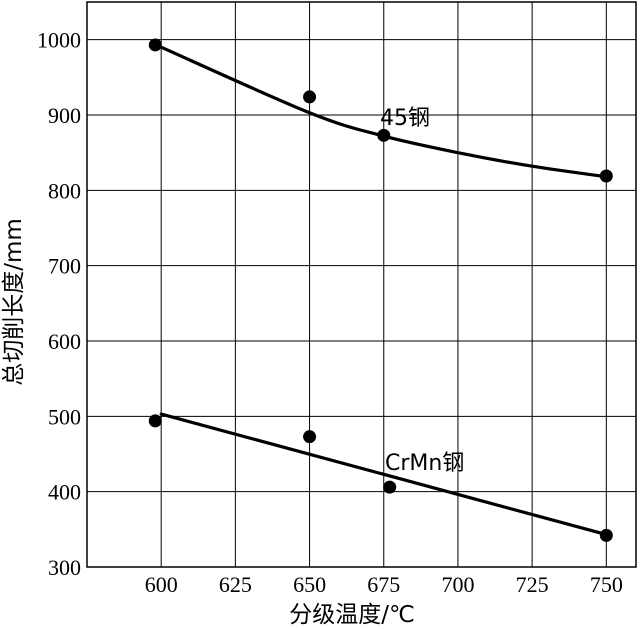 This screenshot has width=642, height=629. I want to click on trend-line-crmn-steel, so click(383, 474).